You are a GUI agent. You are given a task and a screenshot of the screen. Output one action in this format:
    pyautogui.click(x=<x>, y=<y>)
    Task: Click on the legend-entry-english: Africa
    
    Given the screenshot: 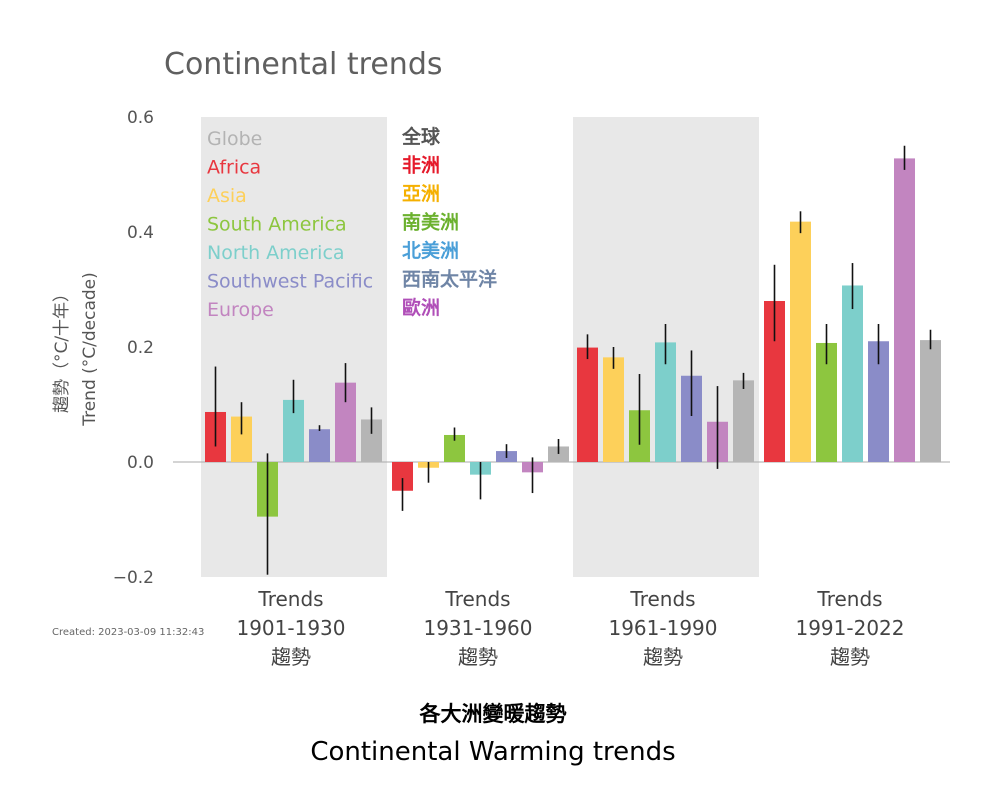 What is the action you would take?
    pyautogui.click(x=234, y=168)
    